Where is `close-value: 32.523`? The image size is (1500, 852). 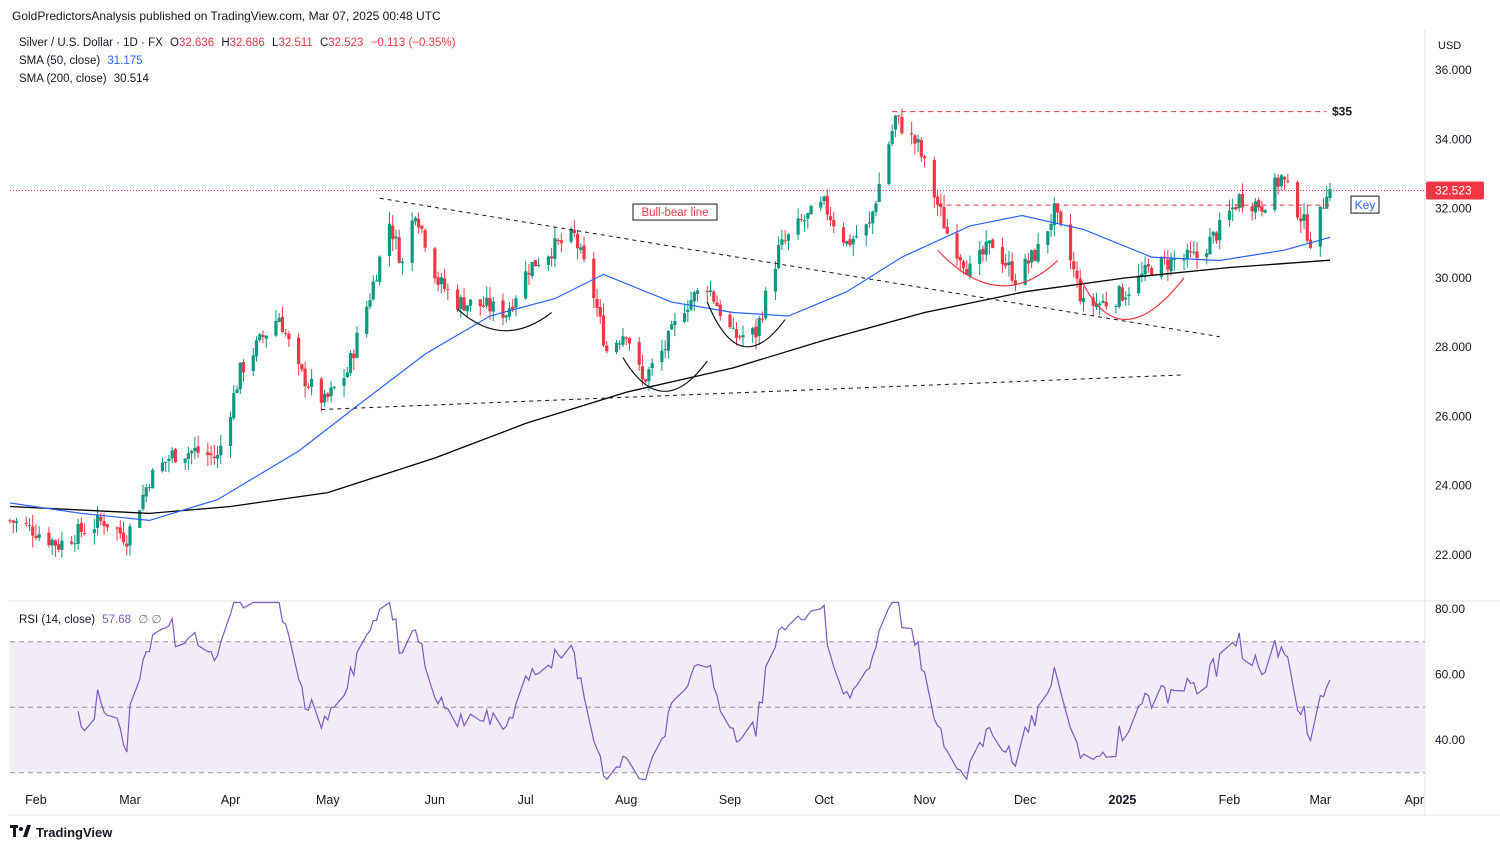 close-value: 32.523 is located at coordinates (346, 43).